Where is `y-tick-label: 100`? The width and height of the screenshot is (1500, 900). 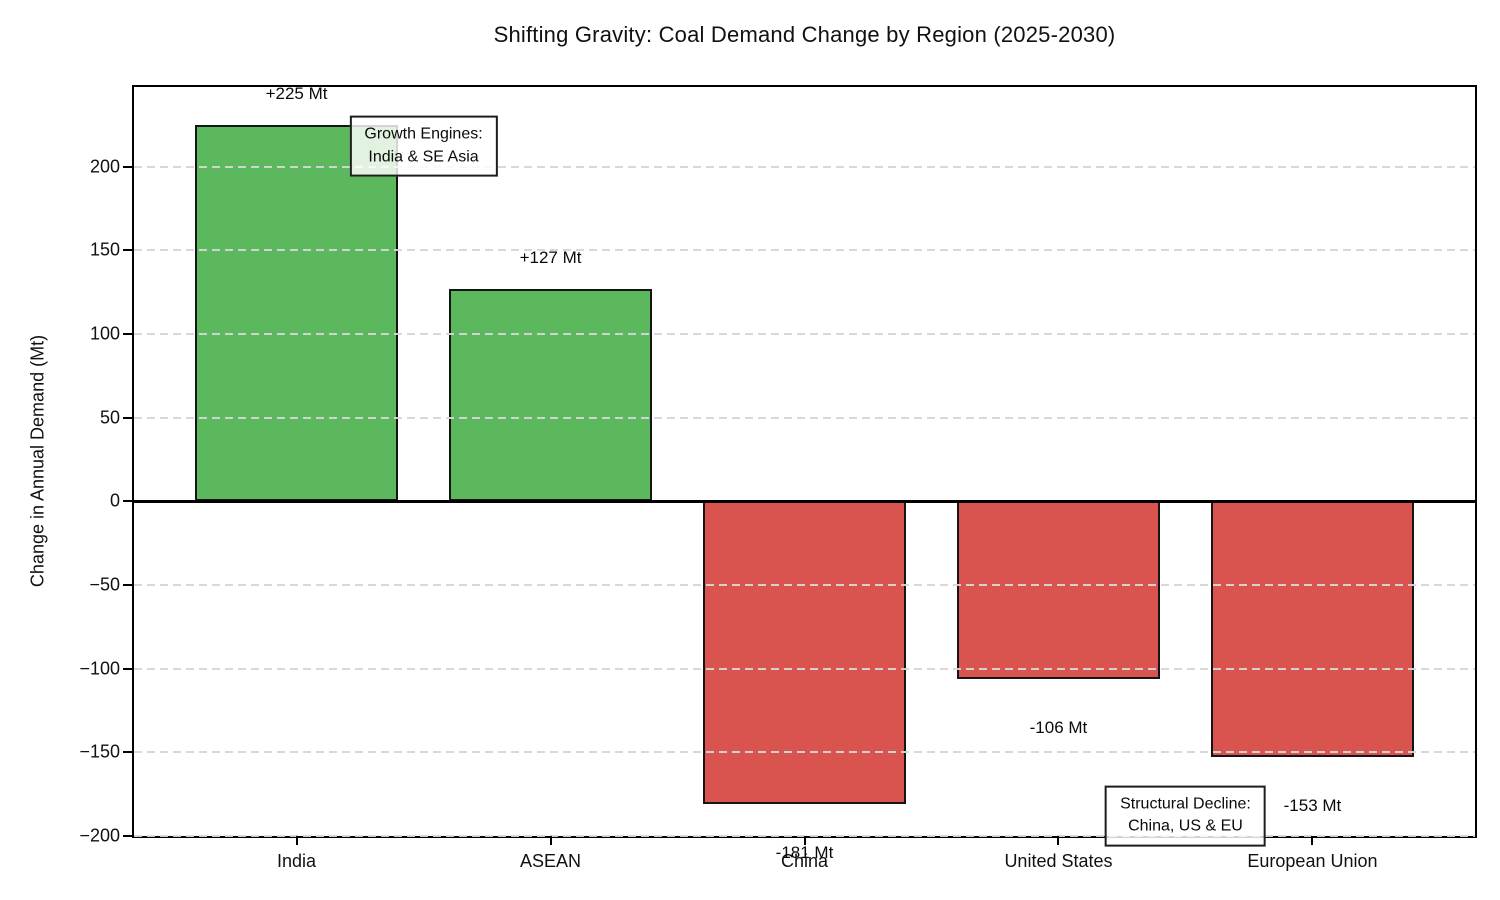 y-tick-label: 100 is located at coordinates (104, 333).